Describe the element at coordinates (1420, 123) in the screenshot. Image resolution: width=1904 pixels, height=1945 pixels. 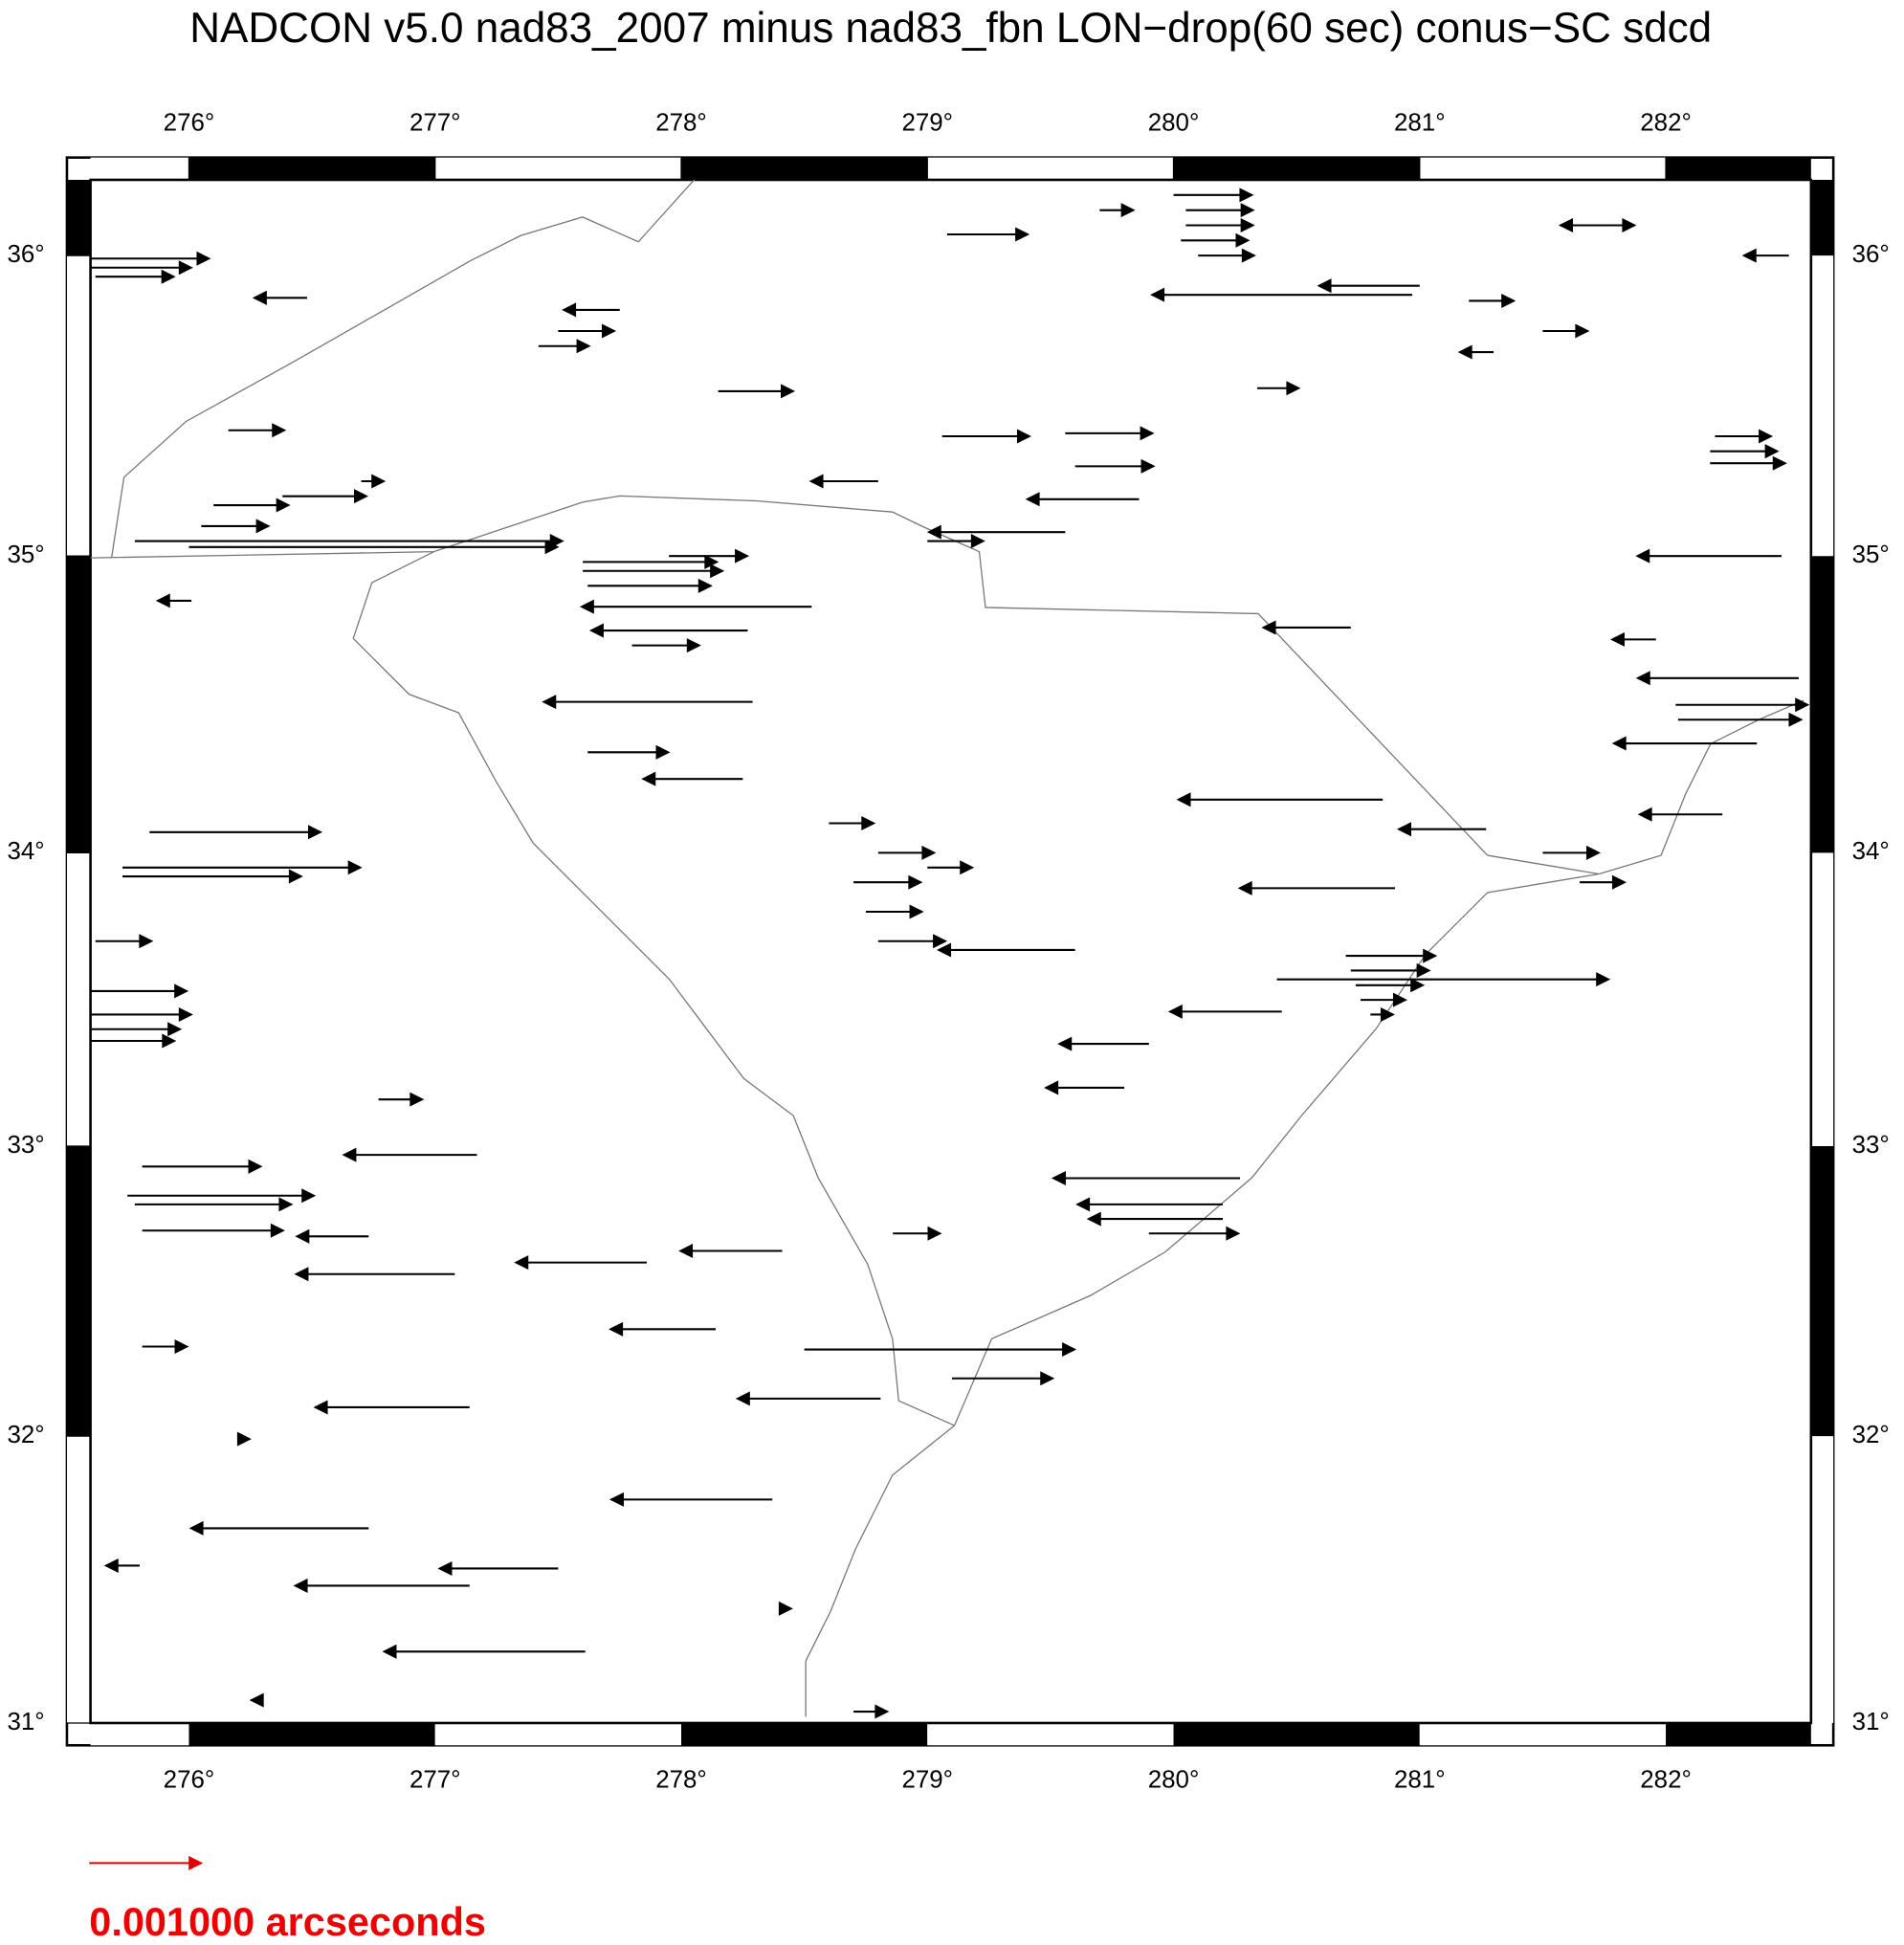
I see `x-tick-label: 281°` at that location.